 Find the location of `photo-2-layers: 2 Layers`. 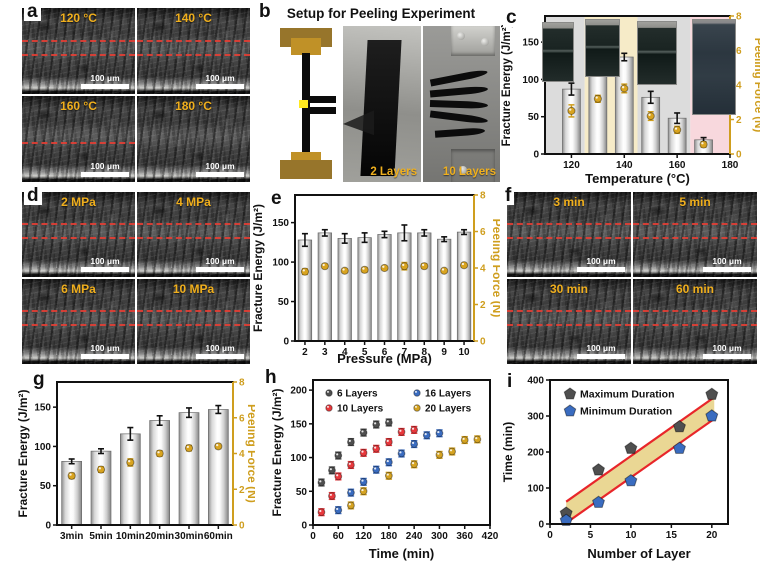

photo-2-layers: 2 Layers is located at coordinates (382, 104).